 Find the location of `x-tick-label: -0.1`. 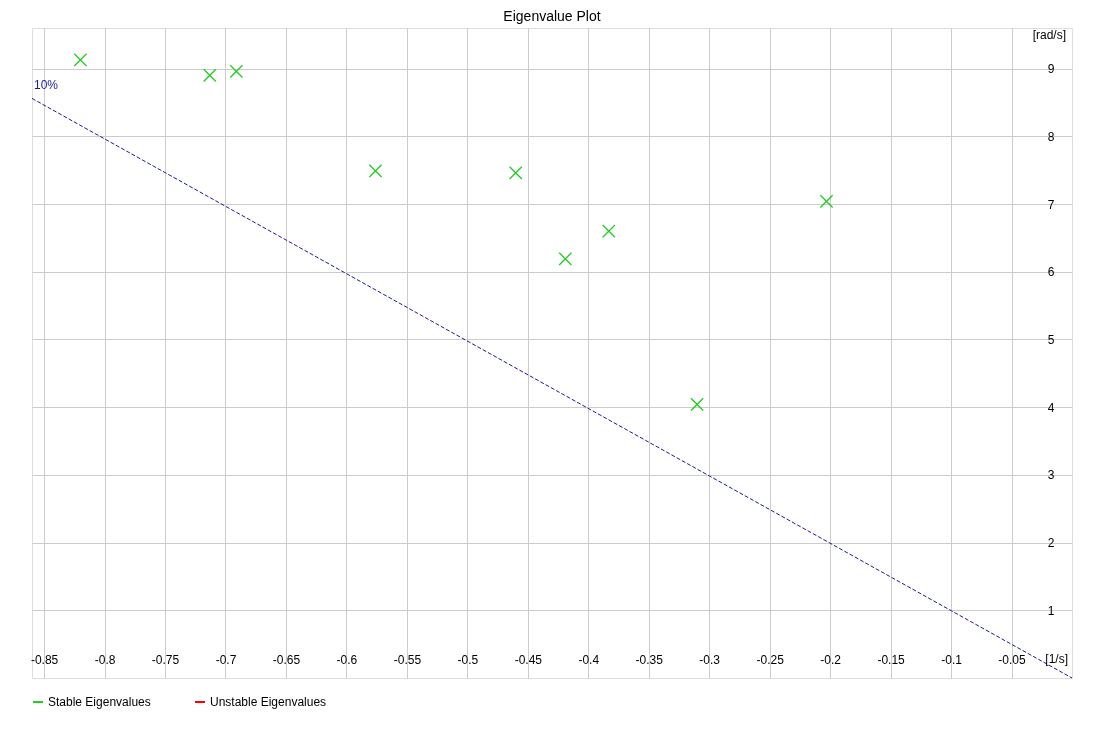

x-tick-label: -0.1 is located at coordinates (952, 659).